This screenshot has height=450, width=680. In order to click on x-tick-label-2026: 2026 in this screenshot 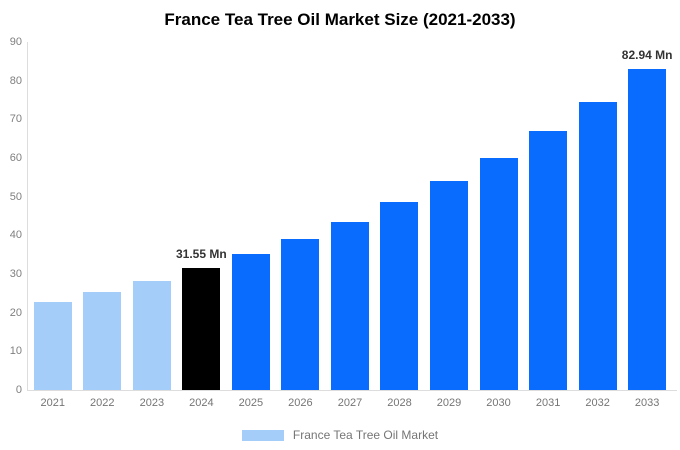, I will do `click(300, 403)`.